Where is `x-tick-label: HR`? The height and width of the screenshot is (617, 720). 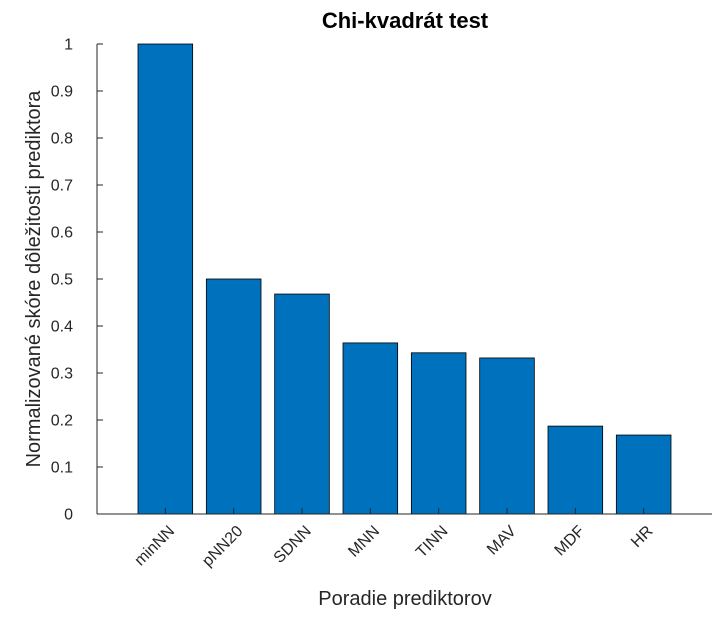
x-tick-label: HR is located at coordinates (642, 537).